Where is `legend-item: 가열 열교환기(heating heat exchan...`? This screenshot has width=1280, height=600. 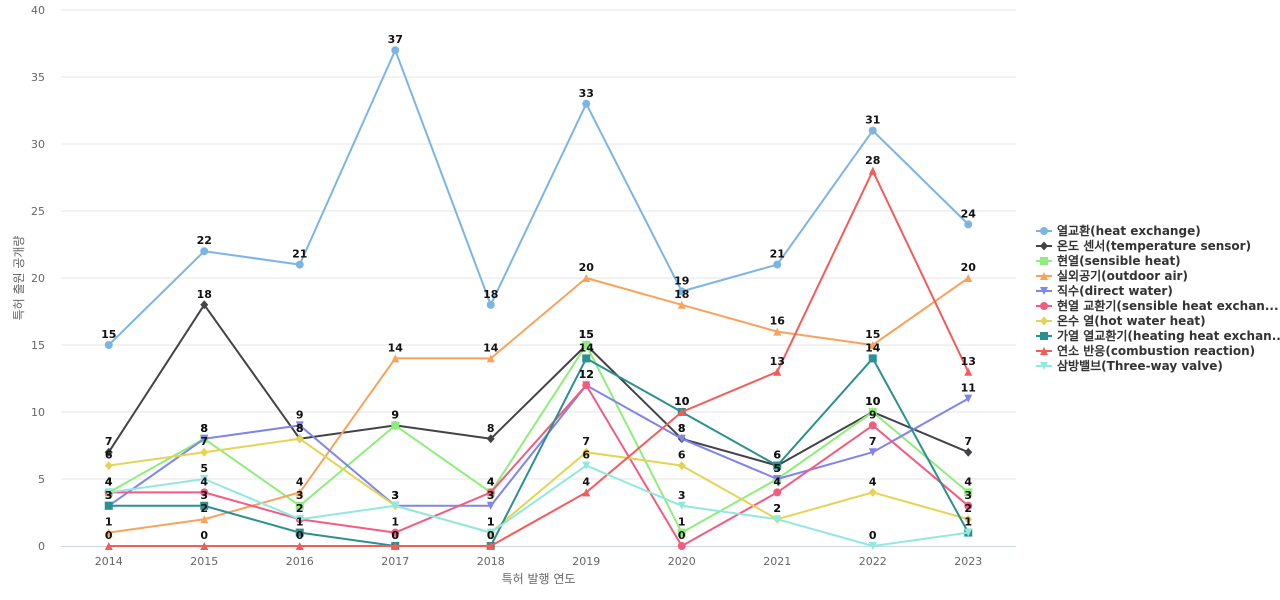 legend-item: 가열 열교환기(heating heat exchan... is located at coordinates (1158, 335).